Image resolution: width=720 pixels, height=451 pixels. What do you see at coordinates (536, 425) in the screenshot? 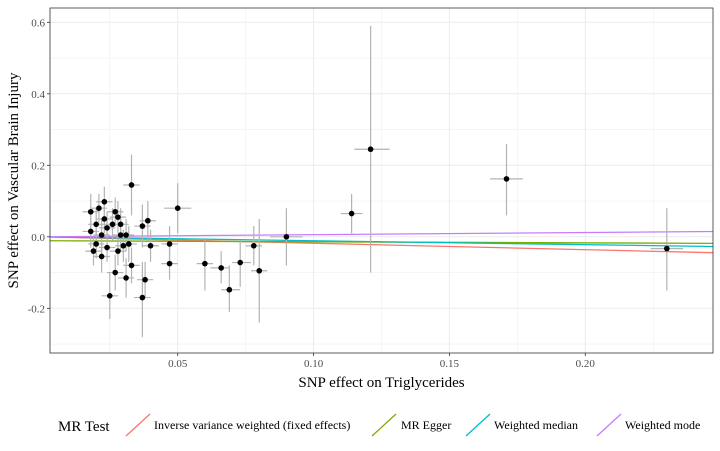
I see `legend-item-label: Weighted median` at bounding box center [536, 425].